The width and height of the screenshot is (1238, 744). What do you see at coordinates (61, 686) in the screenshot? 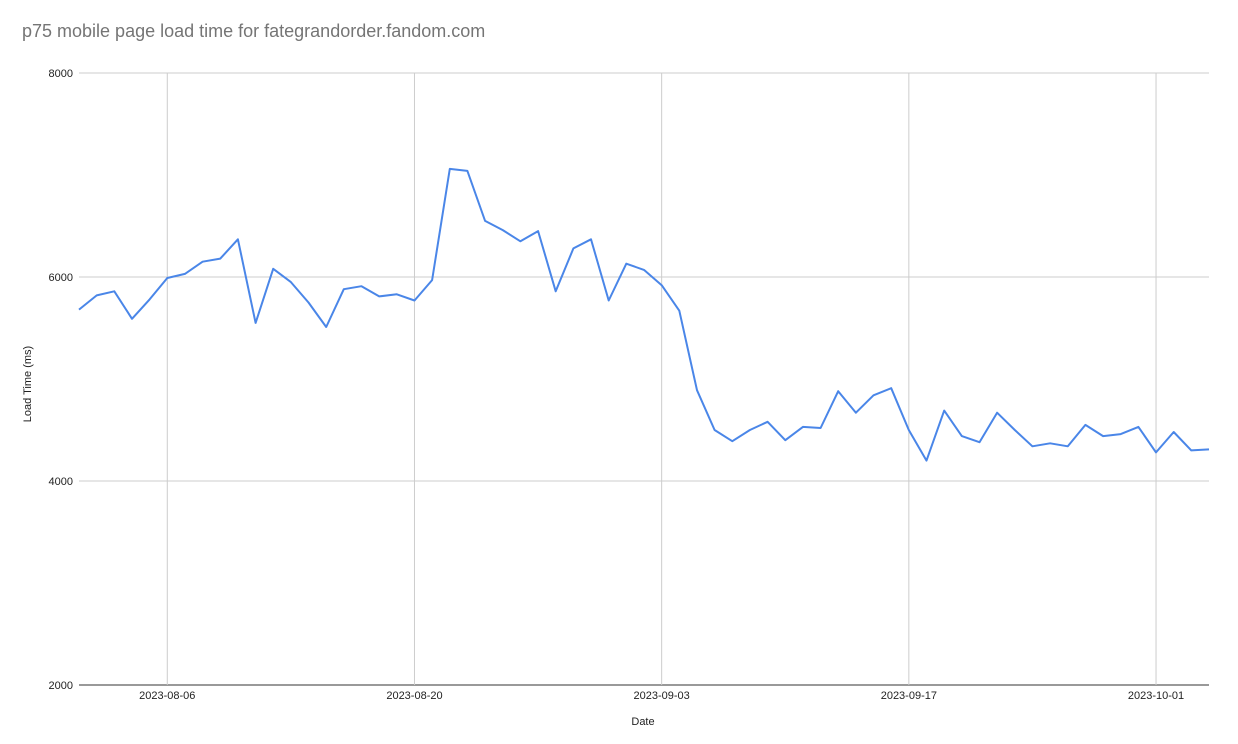
I see `y-tick-label: 2000` at bounding box center [61, 686].